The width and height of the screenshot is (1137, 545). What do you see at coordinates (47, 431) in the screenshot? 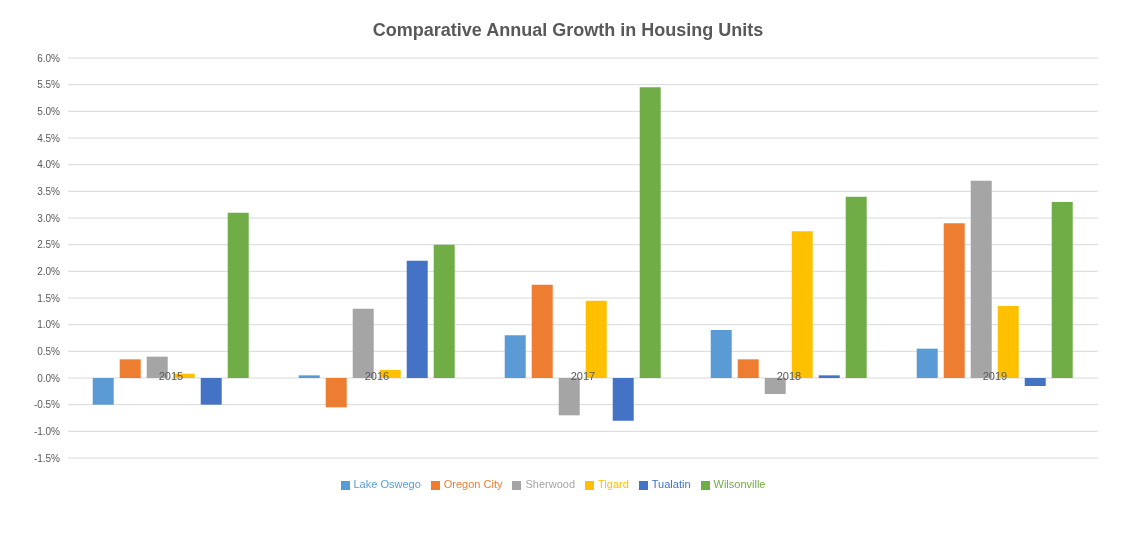
I see `y-tick-label: -1.0%` at bounding box center [47, 431].